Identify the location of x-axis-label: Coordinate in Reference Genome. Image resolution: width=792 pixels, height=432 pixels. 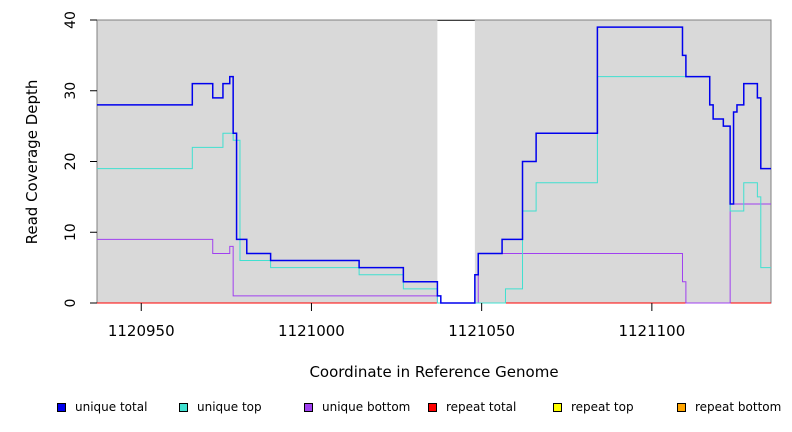
(433, 372).